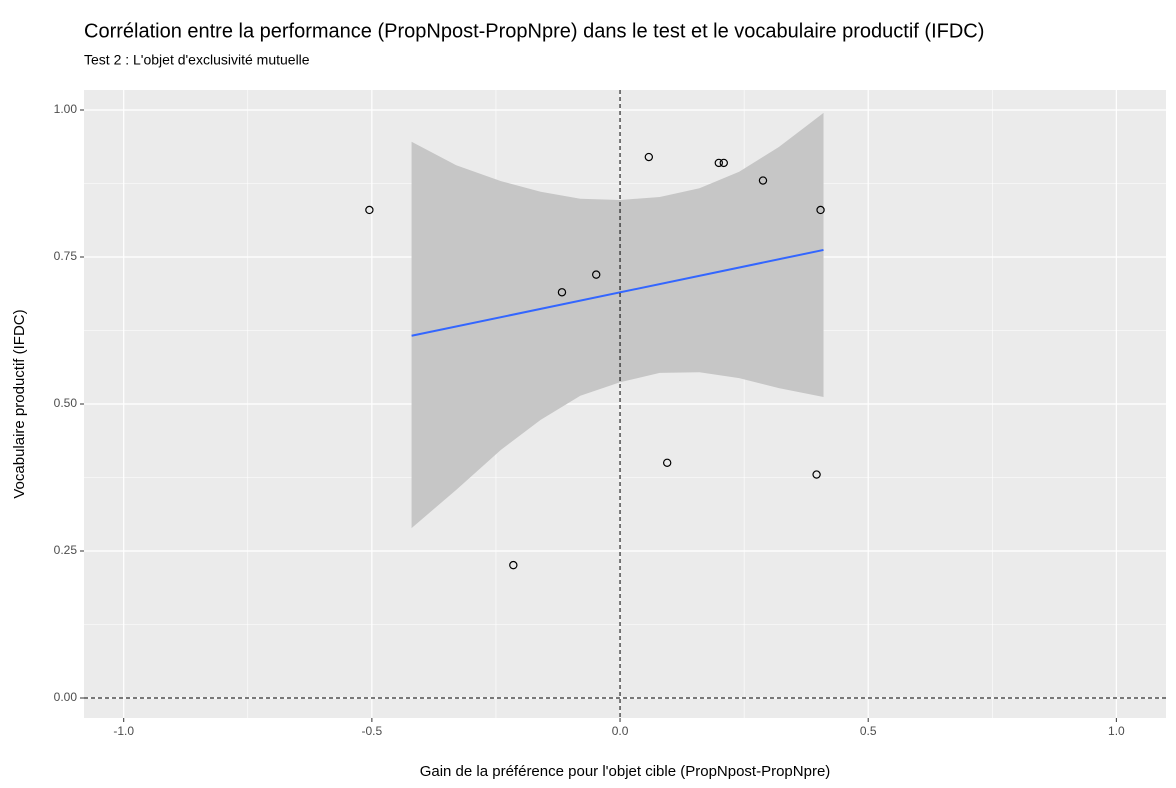  I want to click on y-tick-label: 0.00, so click(66, 697).